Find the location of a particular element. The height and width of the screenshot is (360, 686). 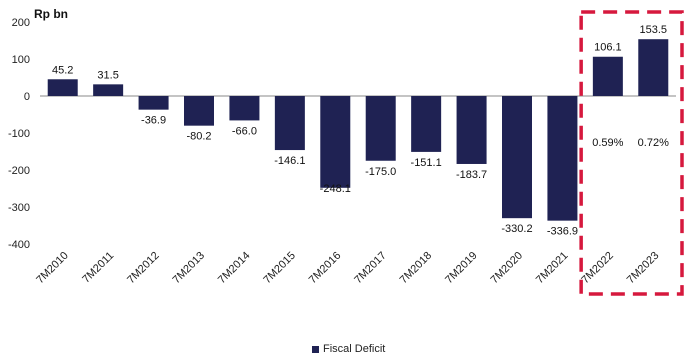

x-tick-label: 7M2019 is located at coordinates (461, 268).